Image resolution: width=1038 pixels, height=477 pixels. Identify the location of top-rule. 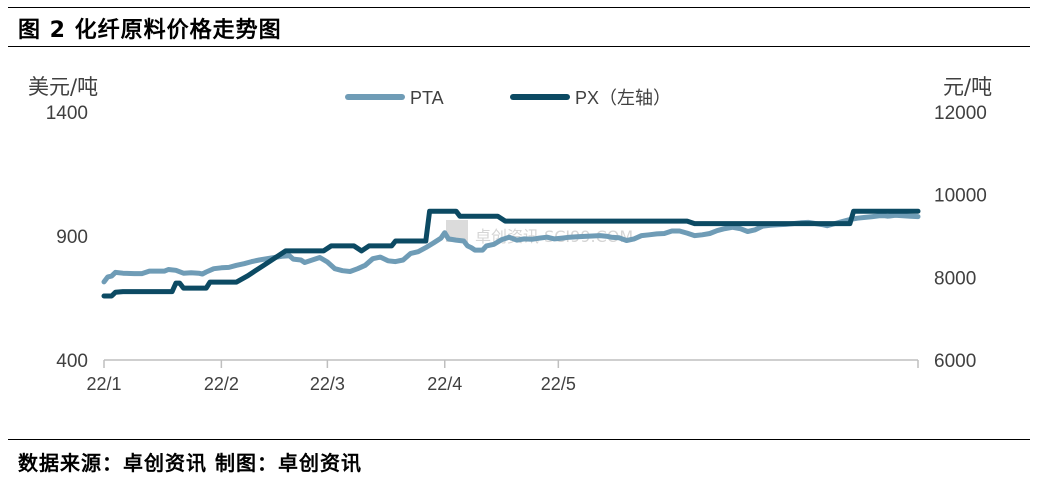
(519, 7).